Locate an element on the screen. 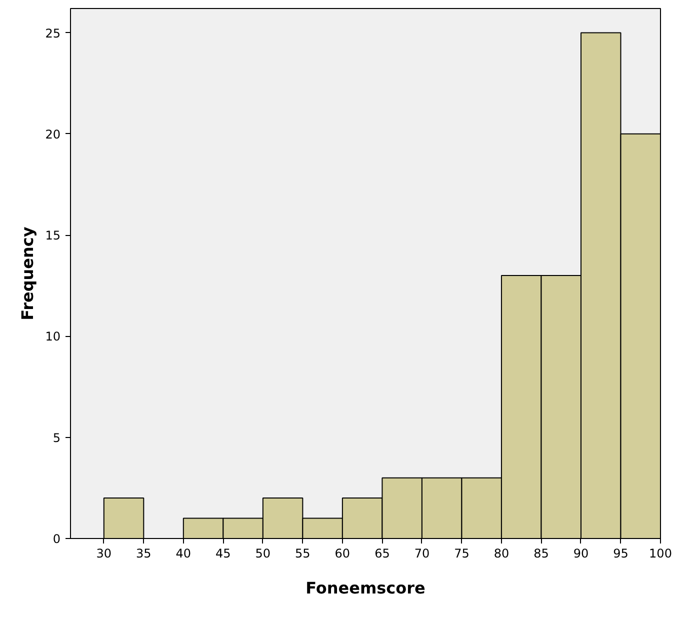  x-tick-label: 60 is located at coordinates (342, 553).